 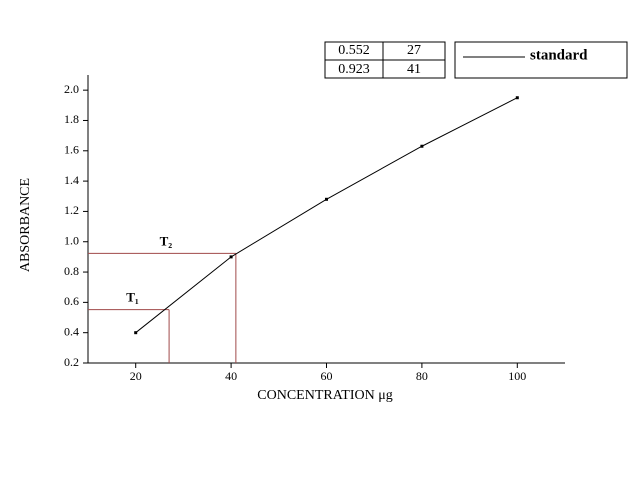 I want to click on value-table: 0.552 27 0.923 41, so click(x=385, y=60).